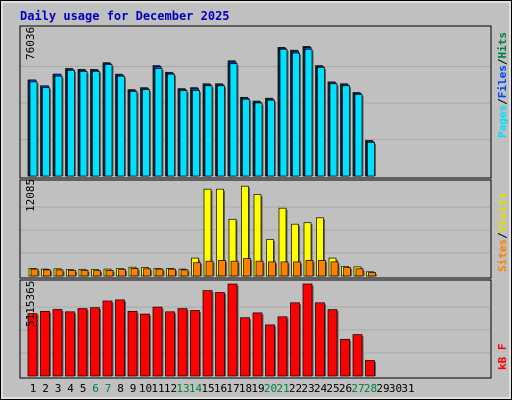  I want to click on chart-title: Daily usage for December 2025, so click(125, 16).